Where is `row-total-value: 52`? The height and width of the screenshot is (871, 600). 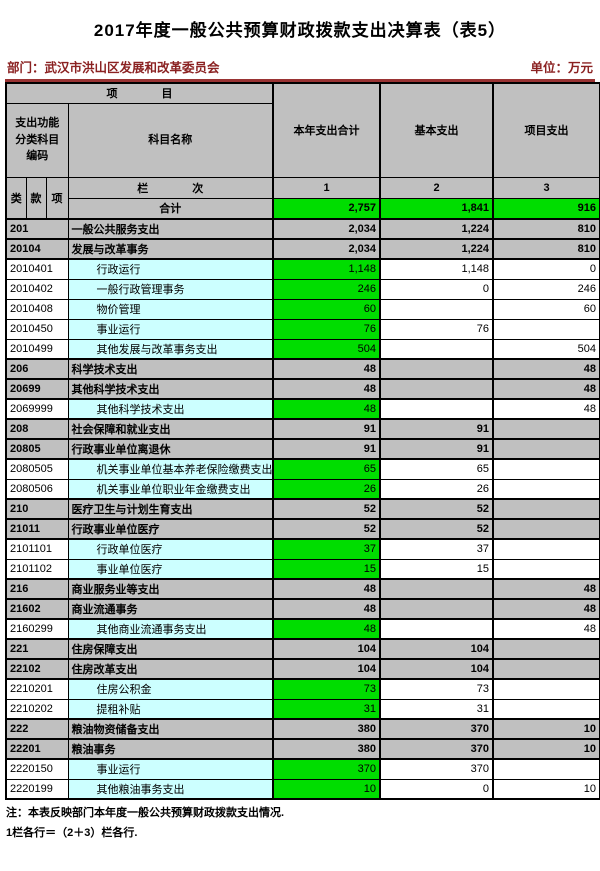 row-total-value: 52 is located at coordinates (326, 509).